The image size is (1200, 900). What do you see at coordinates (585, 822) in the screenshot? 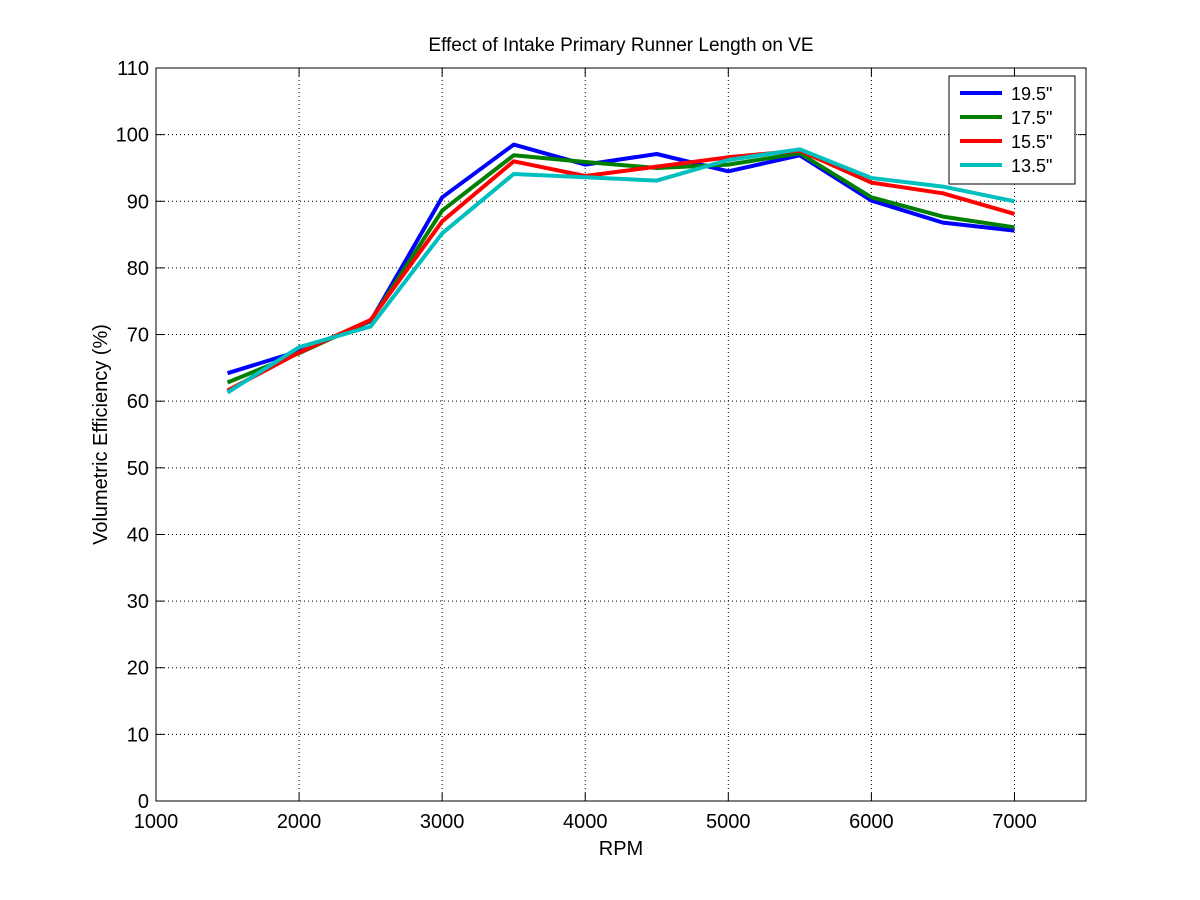
I see `x-tick-label: 4000` at bounding box center [585, 822].